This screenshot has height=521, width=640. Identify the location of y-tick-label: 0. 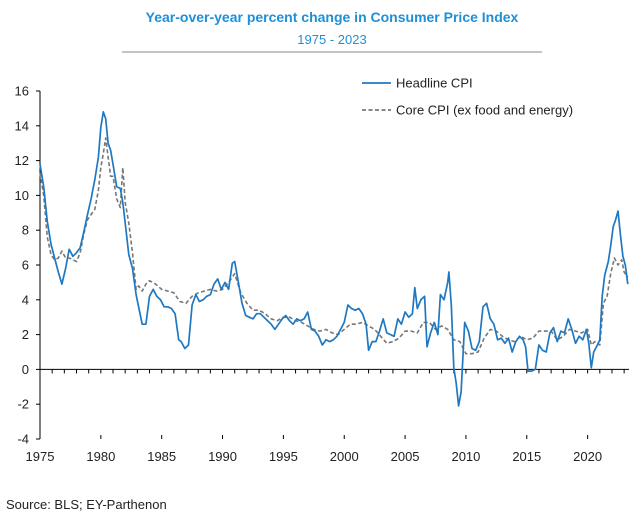
(25, 369).